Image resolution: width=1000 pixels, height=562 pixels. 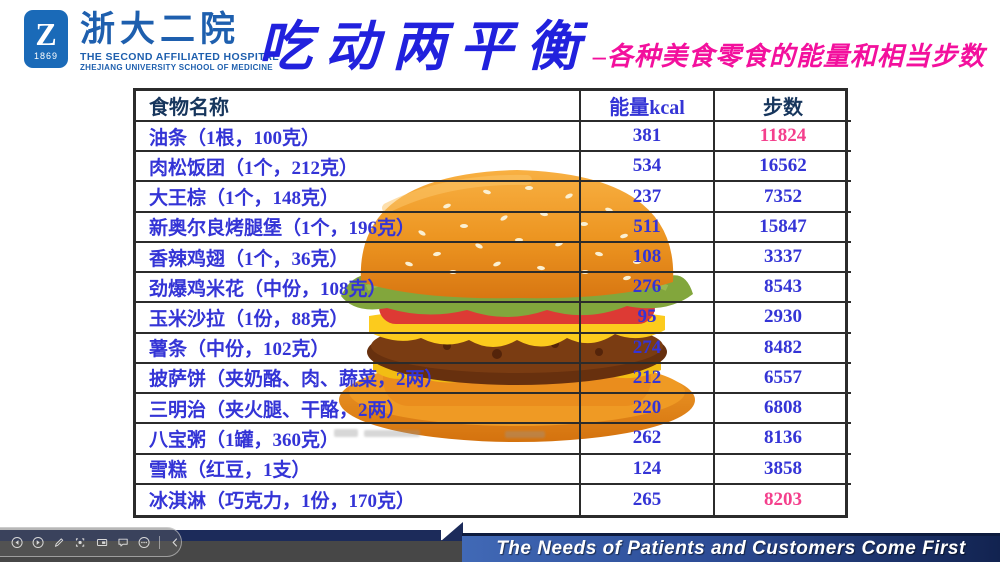 I want to click on food-name-cell: 大王棕（1个，148克）, so click(x=358, y=197).